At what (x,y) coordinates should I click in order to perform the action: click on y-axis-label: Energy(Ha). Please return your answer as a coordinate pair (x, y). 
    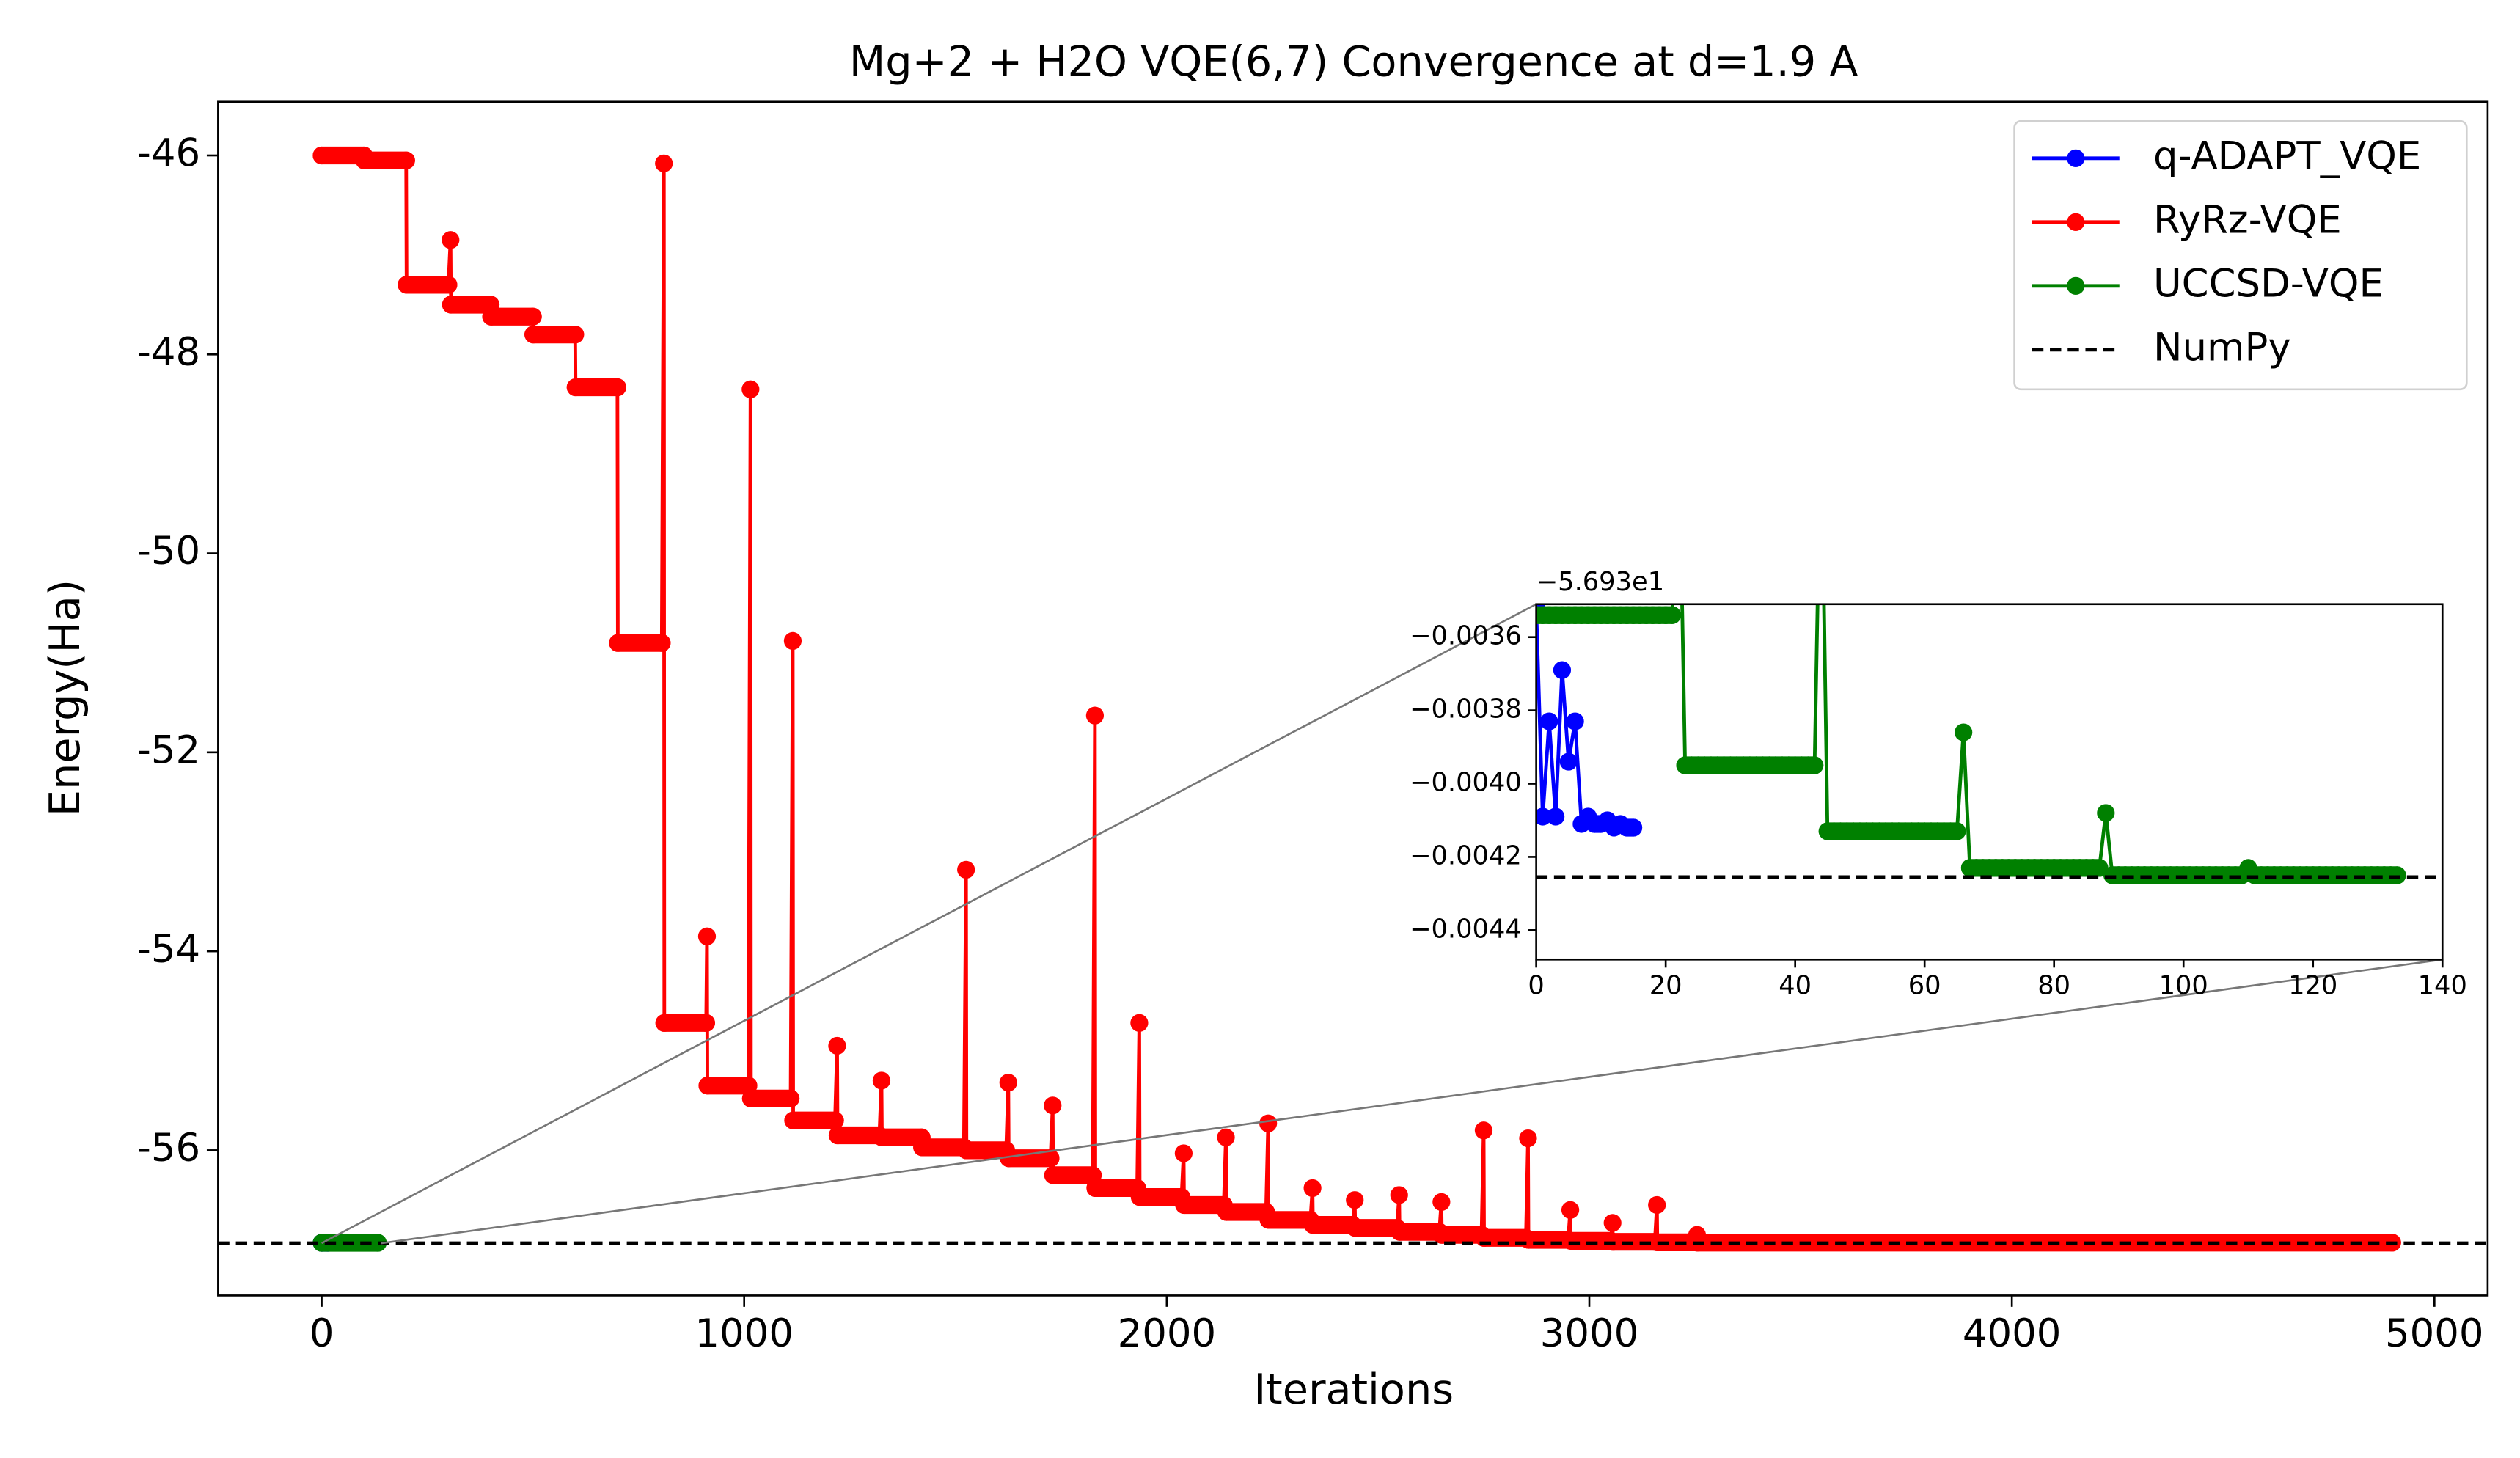
    Looking at the image, I should click on (64, 697).